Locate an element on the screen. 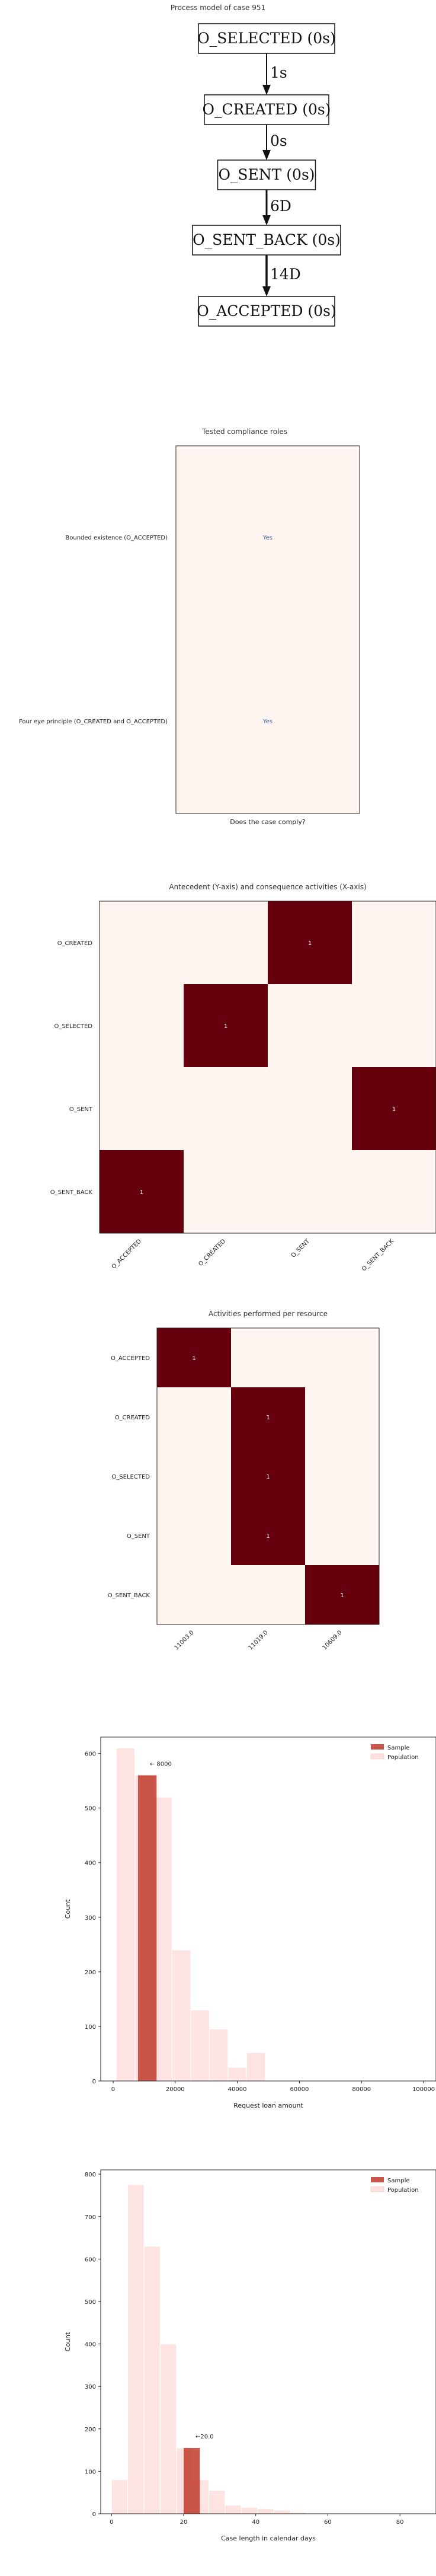 The height and width of the screenshot is (2576, 436). heatmap-row-label: O_ACCEPTED is located at coordinates (130, 1358).